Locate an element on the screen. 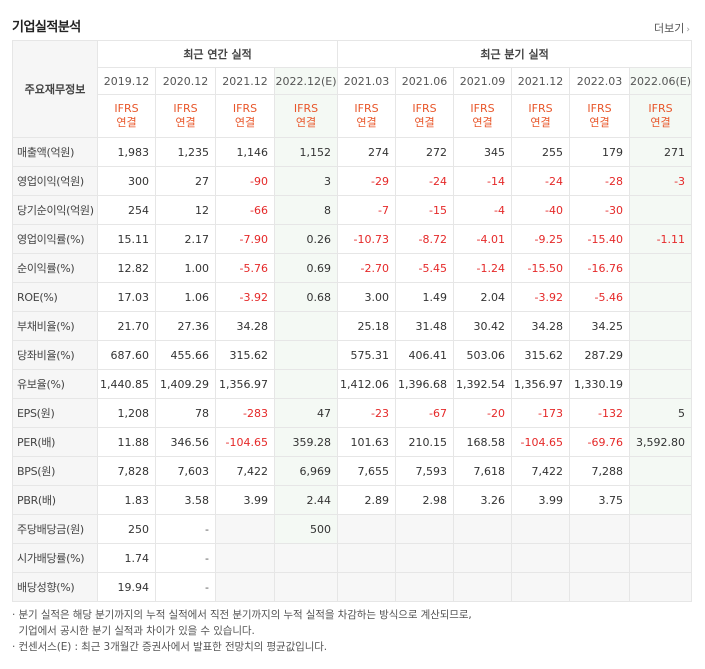 This screenshot has height=669, width=705. table-cell: 27.36 is located at coordinates (185, 326).